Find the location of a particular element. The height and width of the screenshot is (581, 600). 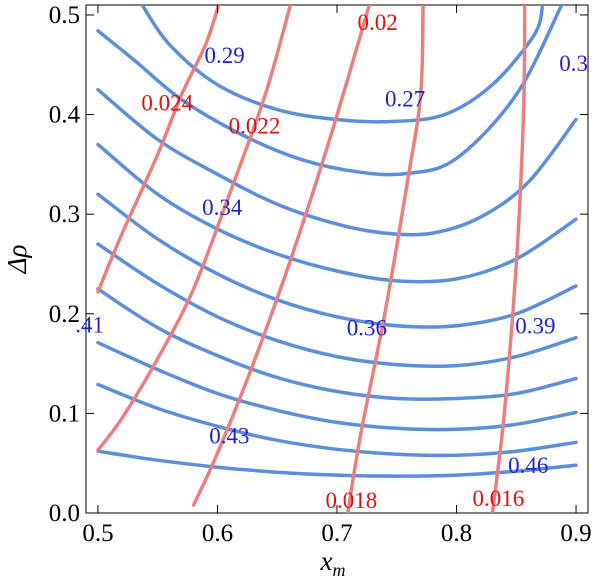

blue-contour-label: 0.27 is located at coordinates (405, 99).